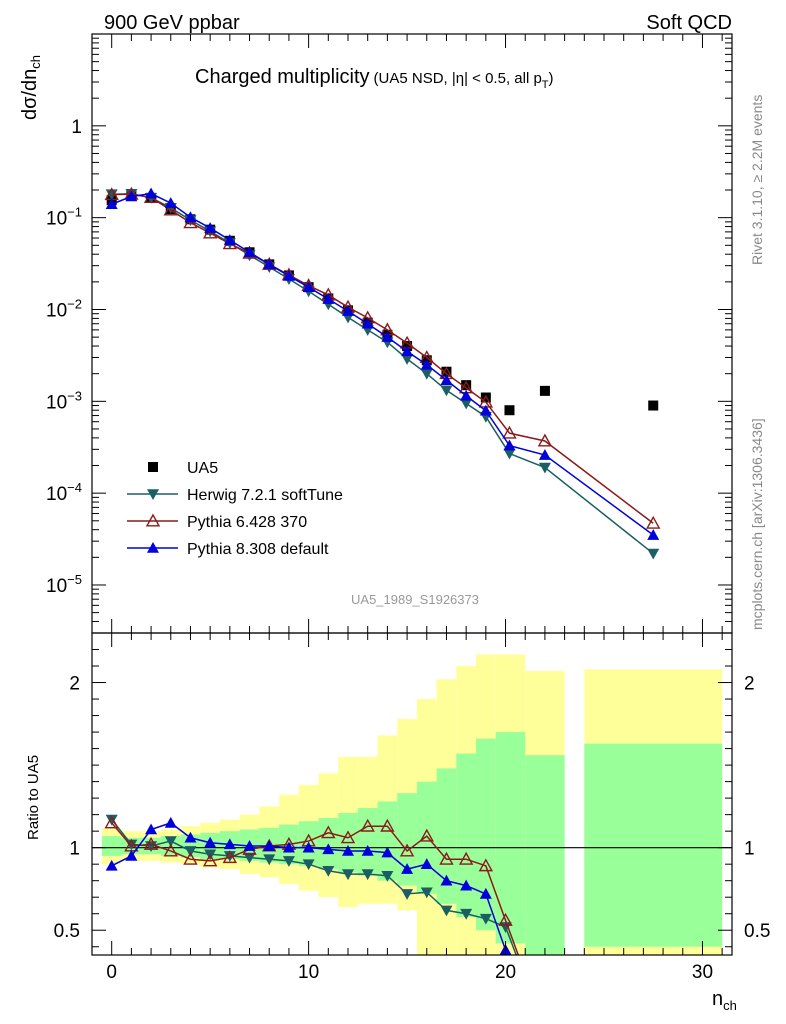 The width and height of the screenshot is (786, 1024). Describe the element at coordinates (308, 972) in the screenshot. I see `x-tick-label: 10` at that location.